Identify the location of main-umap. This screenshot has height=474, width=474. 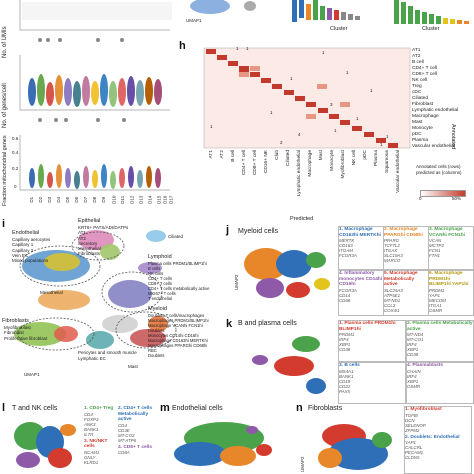
(95, 290).